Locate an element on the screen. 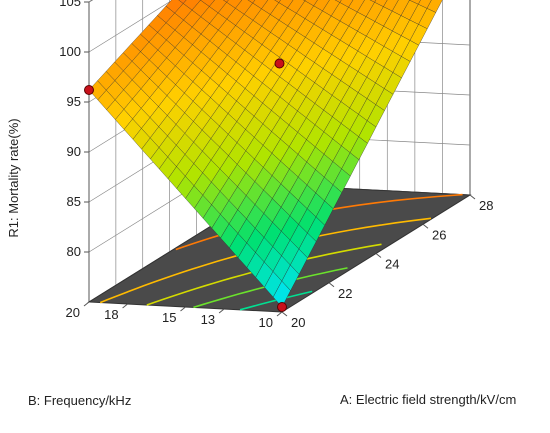 This screenshot has height=433, width=550. z-tick-label: 100 is located at coordinates (70, 51).